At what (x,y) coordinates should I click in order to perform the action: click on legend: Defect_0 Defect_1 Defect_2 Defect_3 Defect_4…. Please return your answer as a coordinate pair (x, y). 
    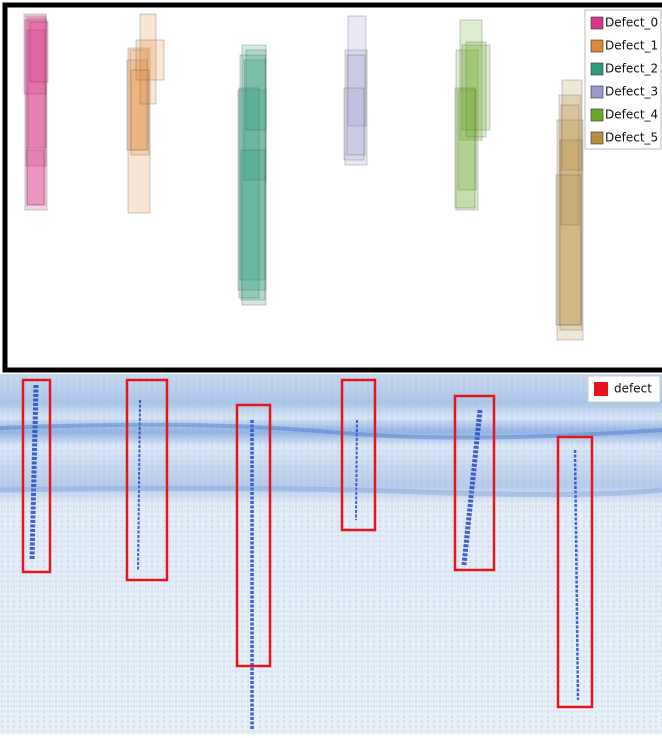
    Looking at the image, I should click on (623, 79).